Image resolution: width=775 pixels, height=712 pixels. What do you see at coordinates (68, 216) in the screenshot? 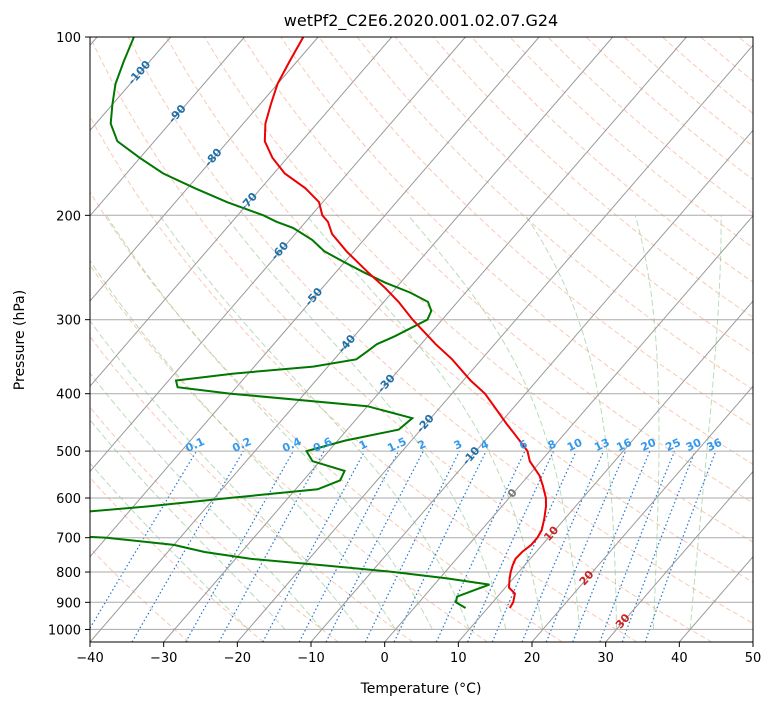
I see `y-tick-label: 200` at bounding box center [68, 216].